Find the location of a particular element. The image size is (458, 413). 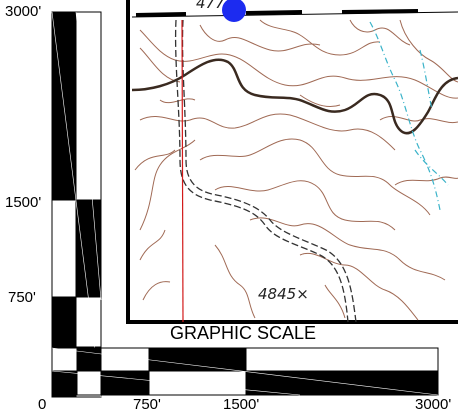

vertical-scale-label-1500: 1500' is located at coordinates (23, 202).